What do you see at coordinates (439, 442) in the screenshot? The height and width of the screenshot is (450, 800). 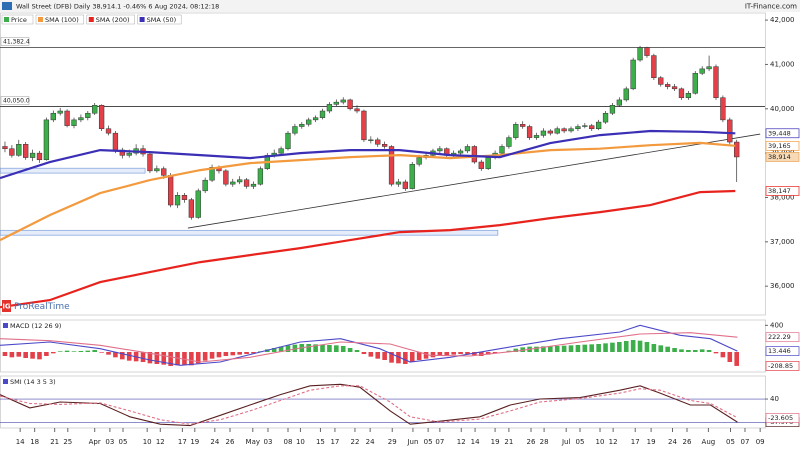 I see `x-tick-label: 07` at bounding box center [439, 442].